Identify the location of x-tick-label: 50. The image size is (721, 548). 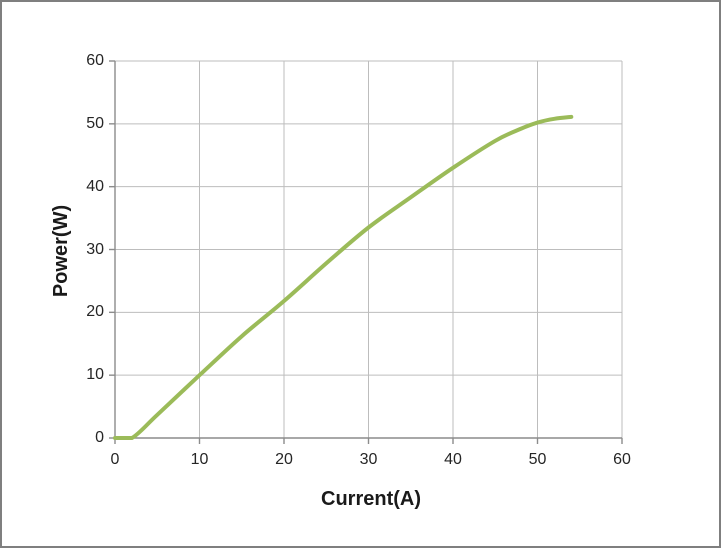
(537, 459).